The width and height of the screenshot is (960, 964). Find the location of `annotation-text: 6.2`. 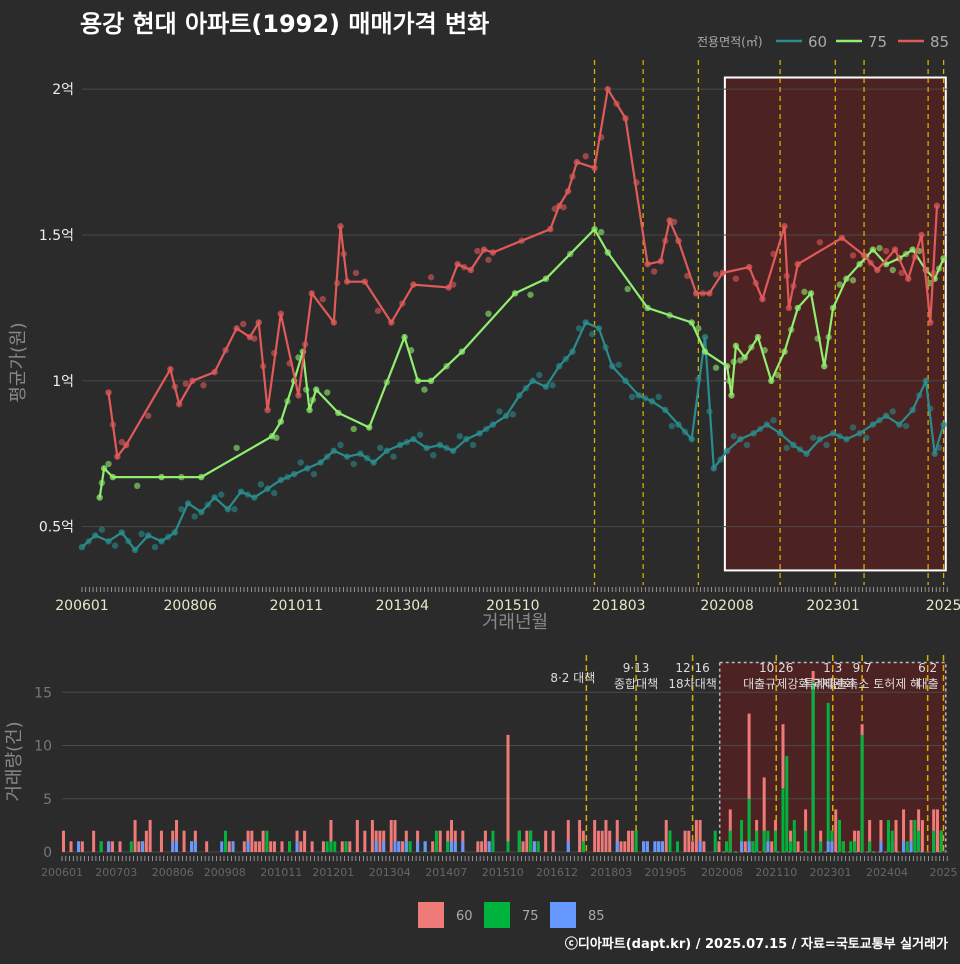

annotation-text: 6.2 is located at coordinates (927, 668).